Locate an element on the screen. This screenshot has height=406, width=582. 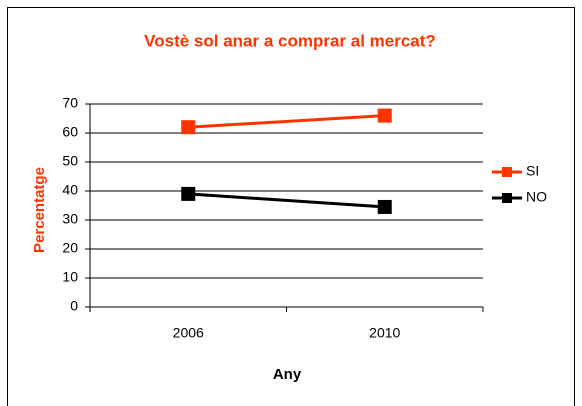
y-tick-label: 60 is located at coordinates (70, 132).